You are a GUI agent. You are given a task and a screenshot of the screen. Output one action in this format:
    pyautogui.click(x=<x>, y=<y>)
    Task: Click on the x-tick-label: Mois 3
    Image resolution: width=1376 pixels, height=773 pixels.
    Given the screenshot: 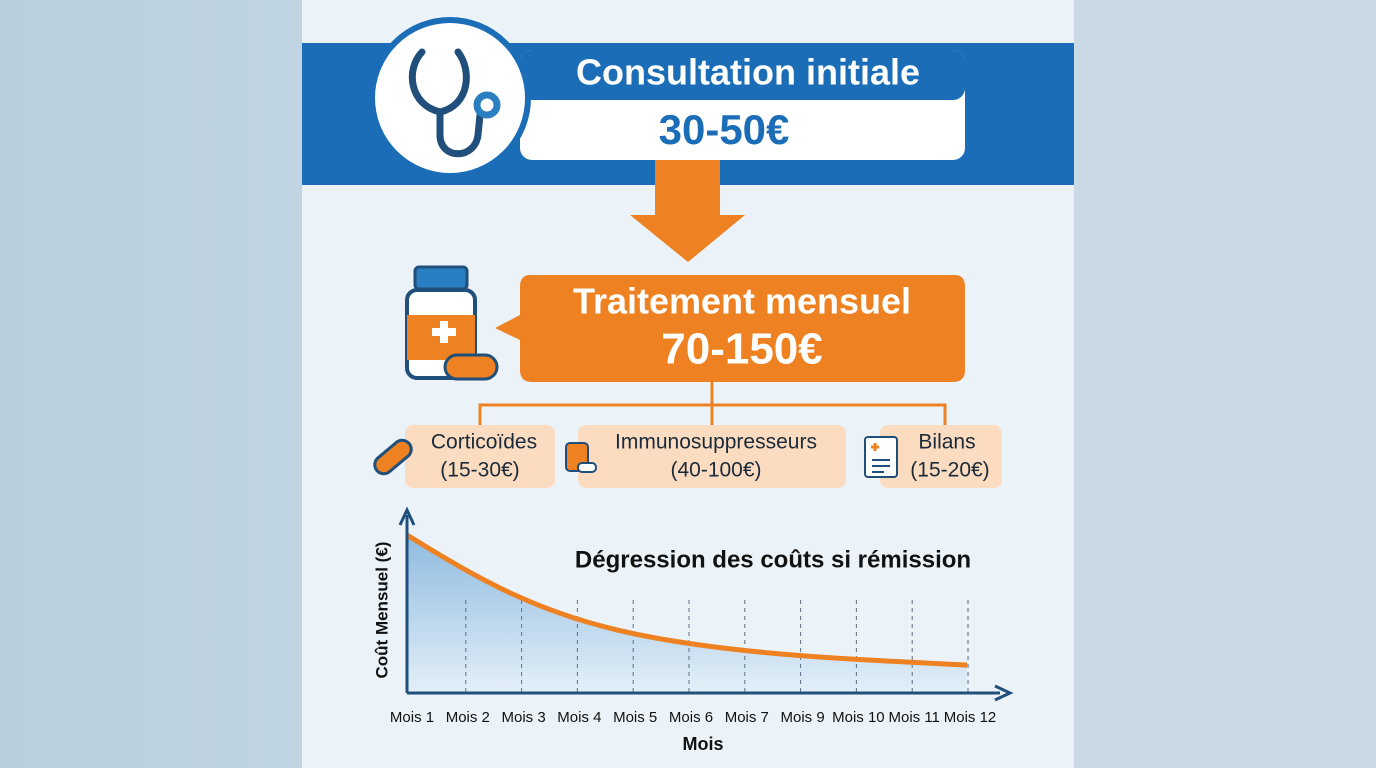 What is the action you would take?
    pyautogui.click(x=524, y=717)
    